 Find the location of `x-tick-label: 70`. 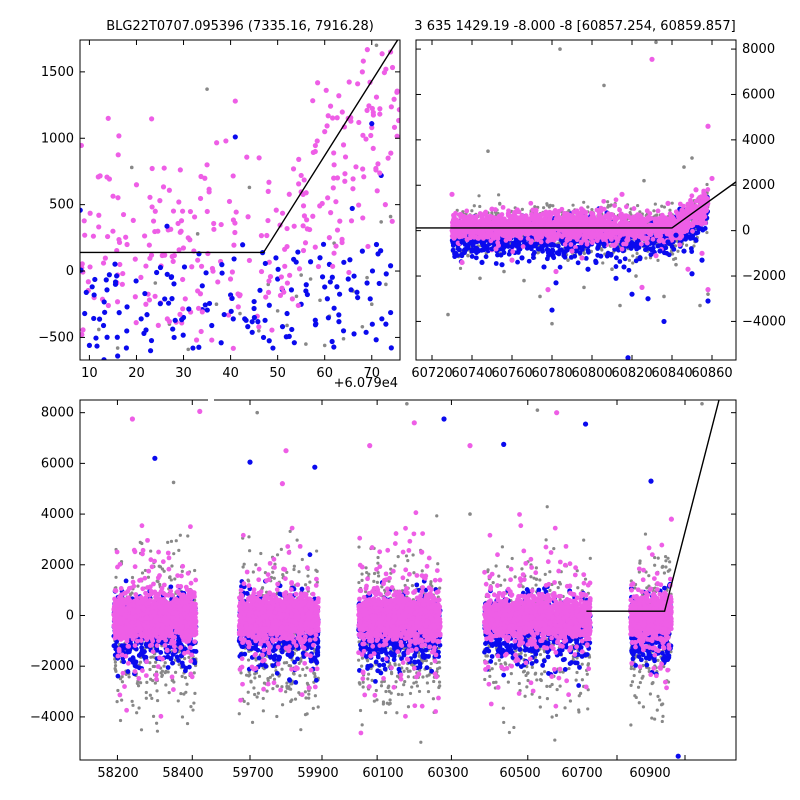

x-tick-label: 70 is located at coordinates (371, 373).